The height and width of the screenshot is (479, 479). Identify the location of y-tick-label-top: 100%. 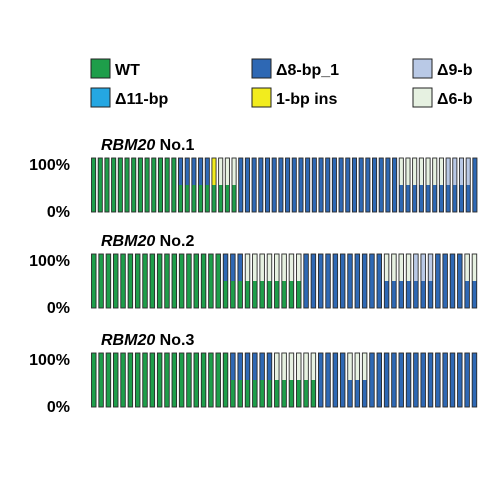
(49, 165).